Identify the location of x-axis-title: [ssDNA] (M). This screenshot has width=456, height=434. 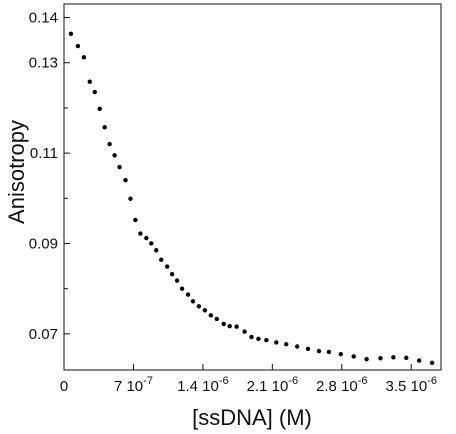
(252, 417).